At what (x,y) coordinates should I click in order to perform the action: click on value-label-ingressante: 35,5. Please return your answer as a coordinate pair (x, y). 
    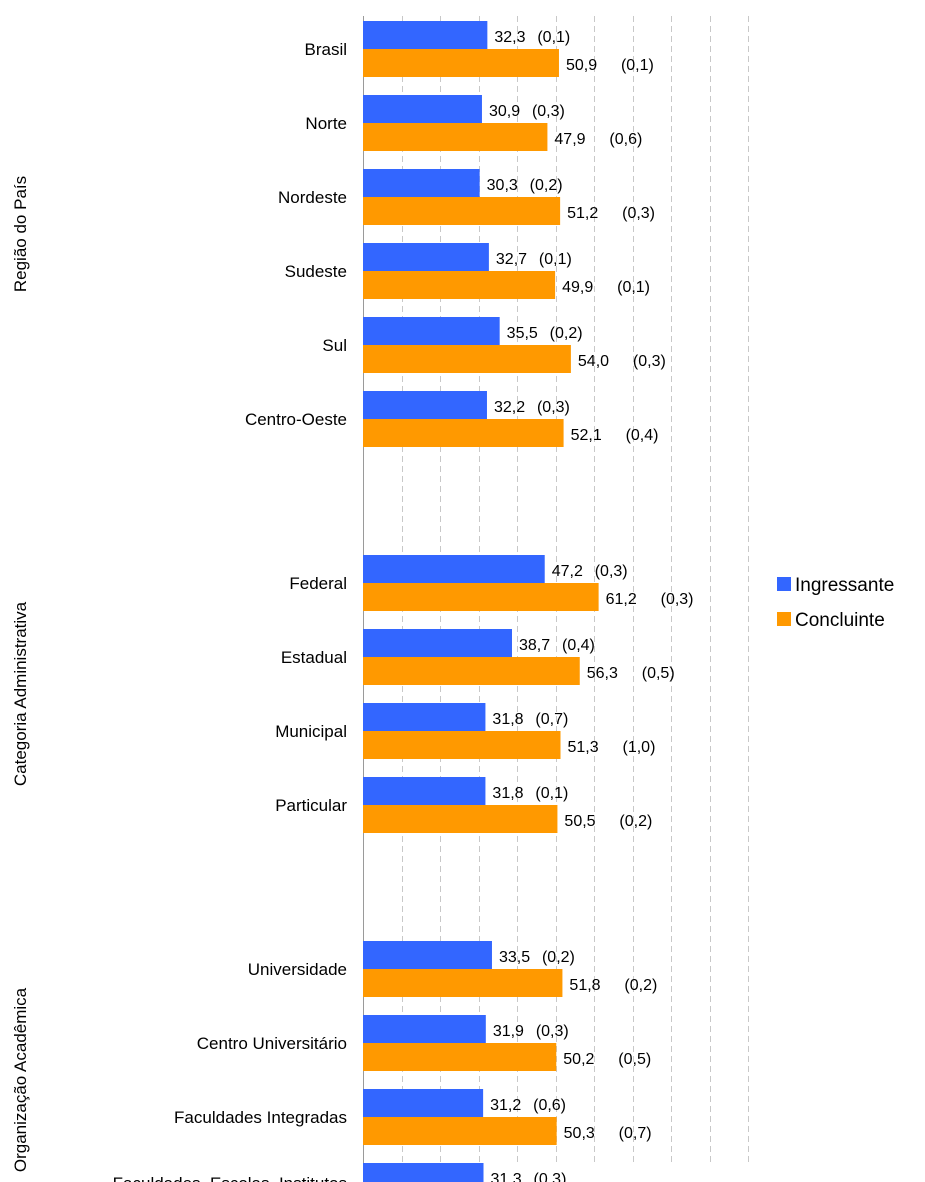
    Looking at the image, I should click on (522, 333).